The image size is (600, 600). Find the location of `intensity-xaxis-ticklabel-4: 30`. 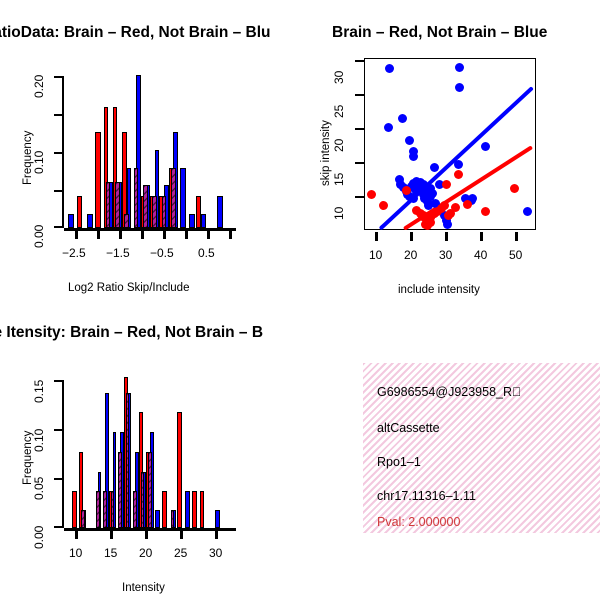

intensity-xaxis-ticklabel-4: 30 is located at coordinates (216, 553).